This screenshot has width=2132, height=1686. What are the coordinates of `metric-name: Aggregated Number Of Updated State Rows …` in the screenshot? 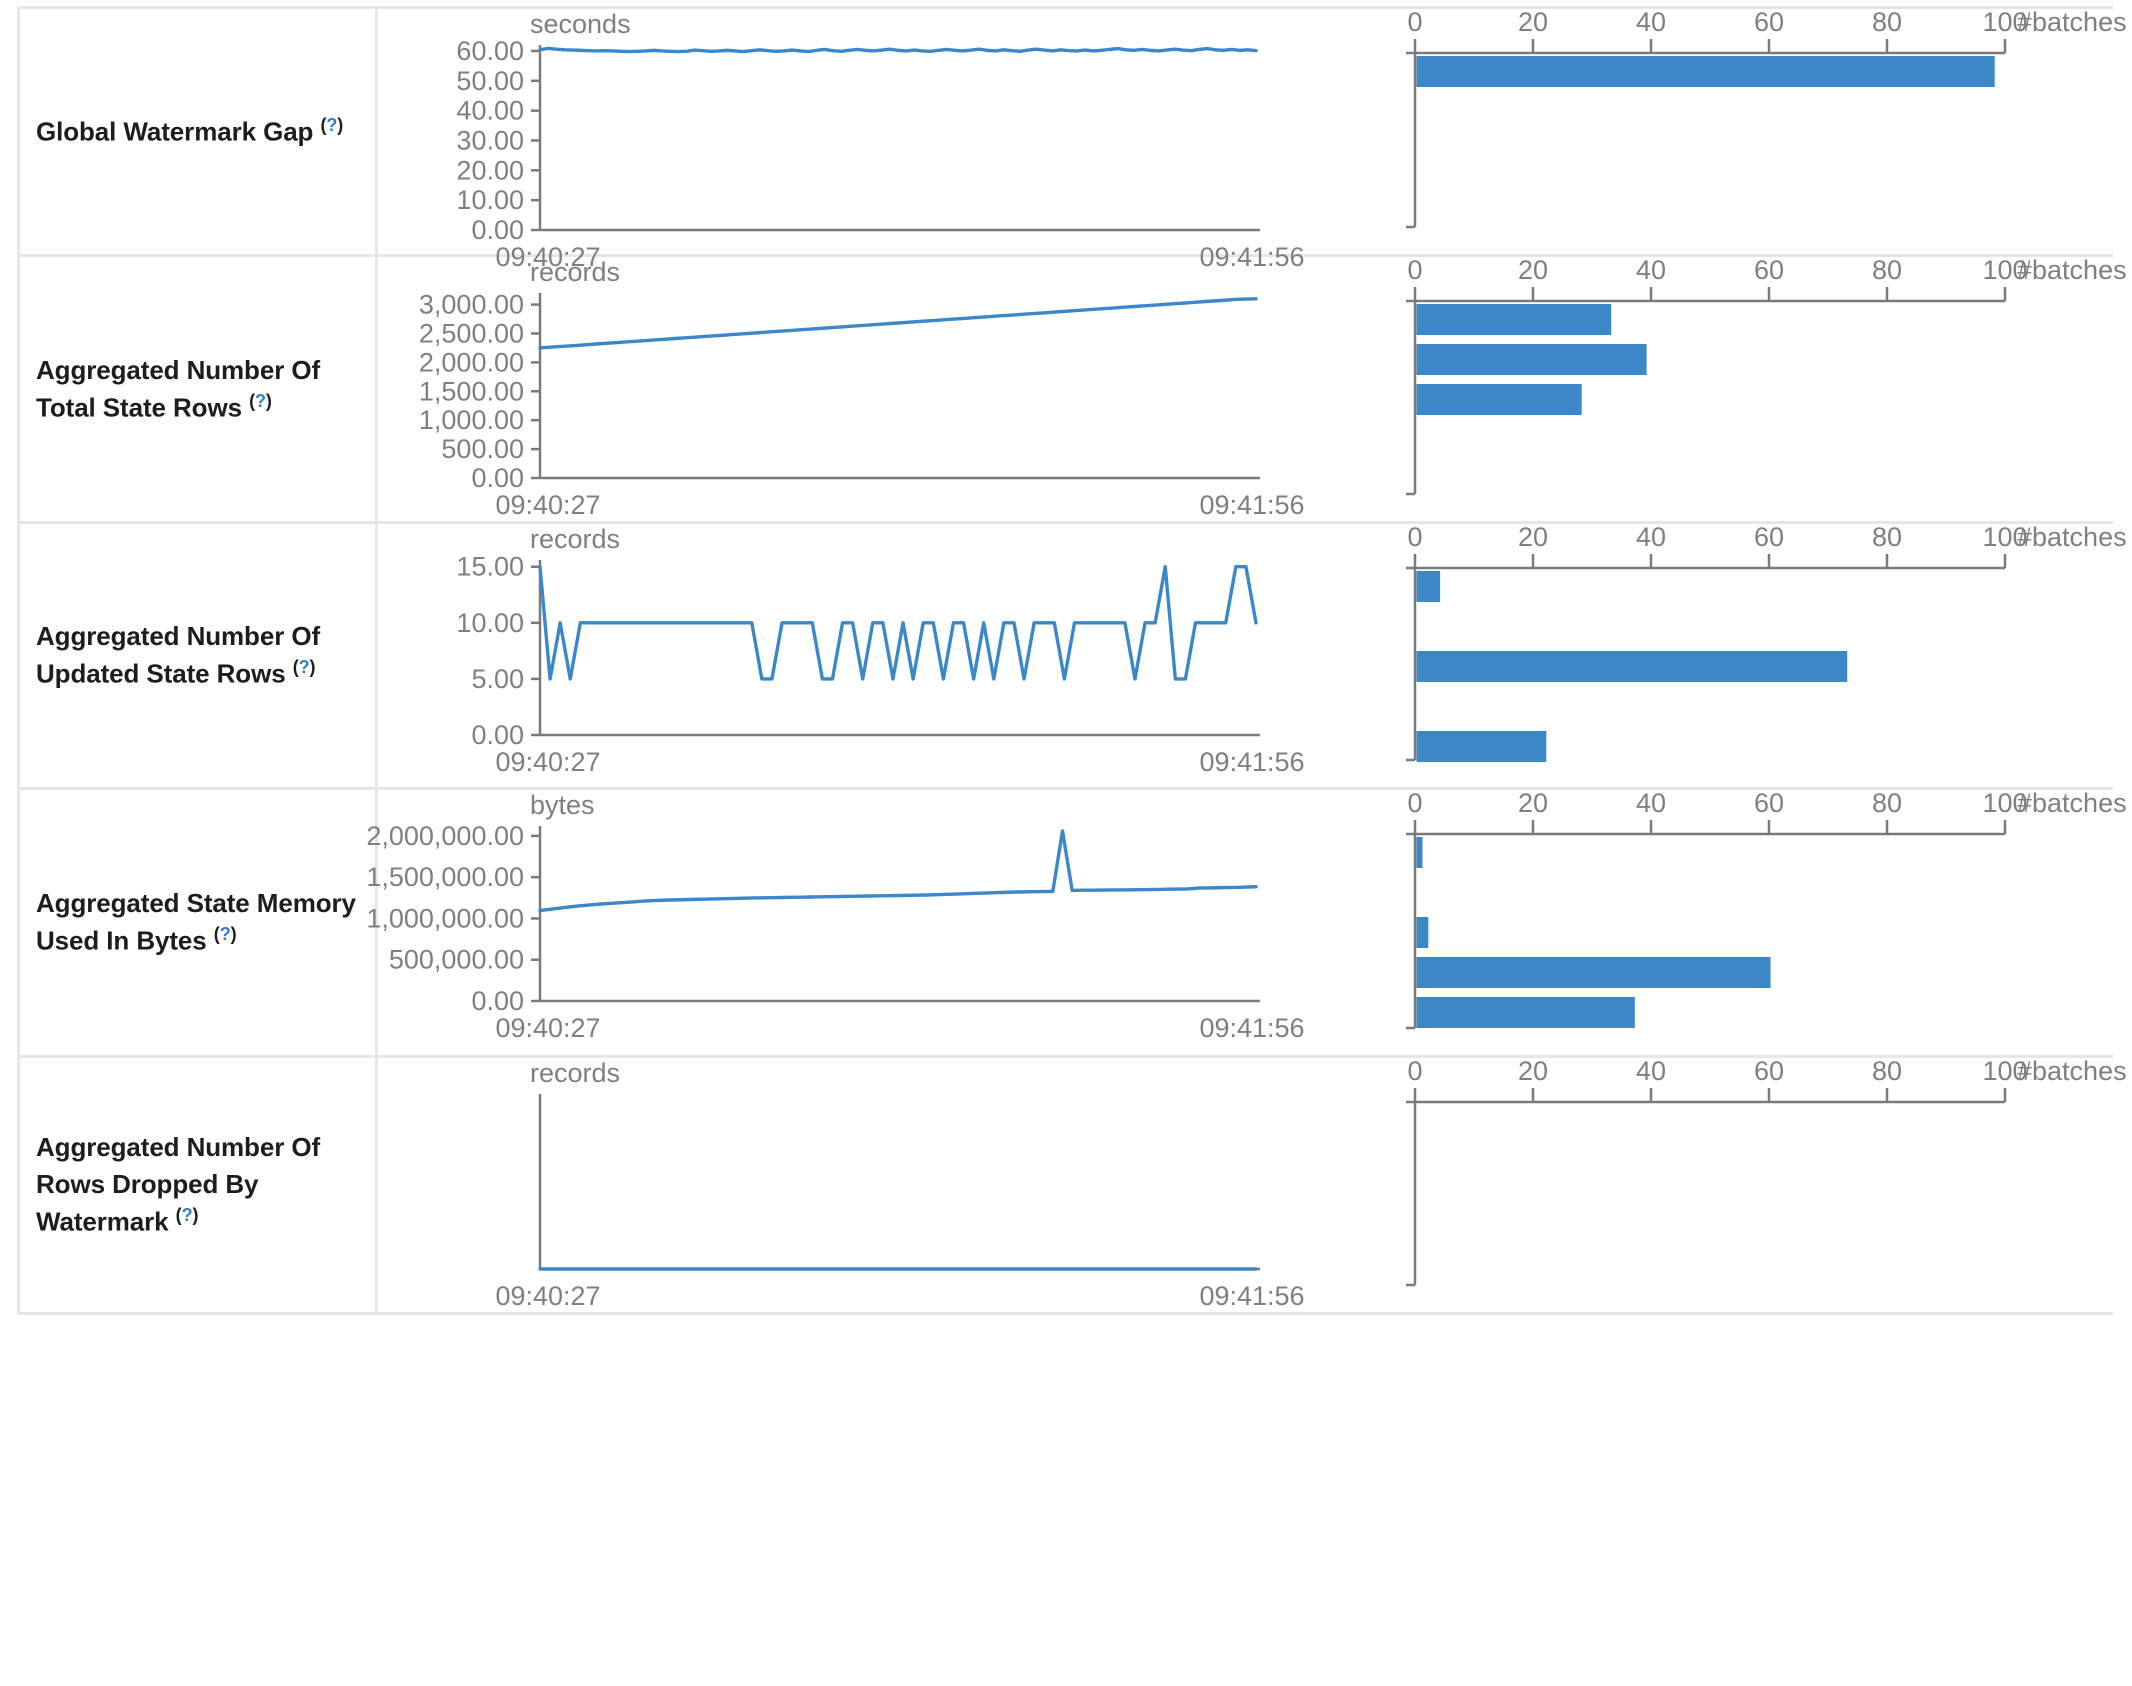 It's located at (197, 655).